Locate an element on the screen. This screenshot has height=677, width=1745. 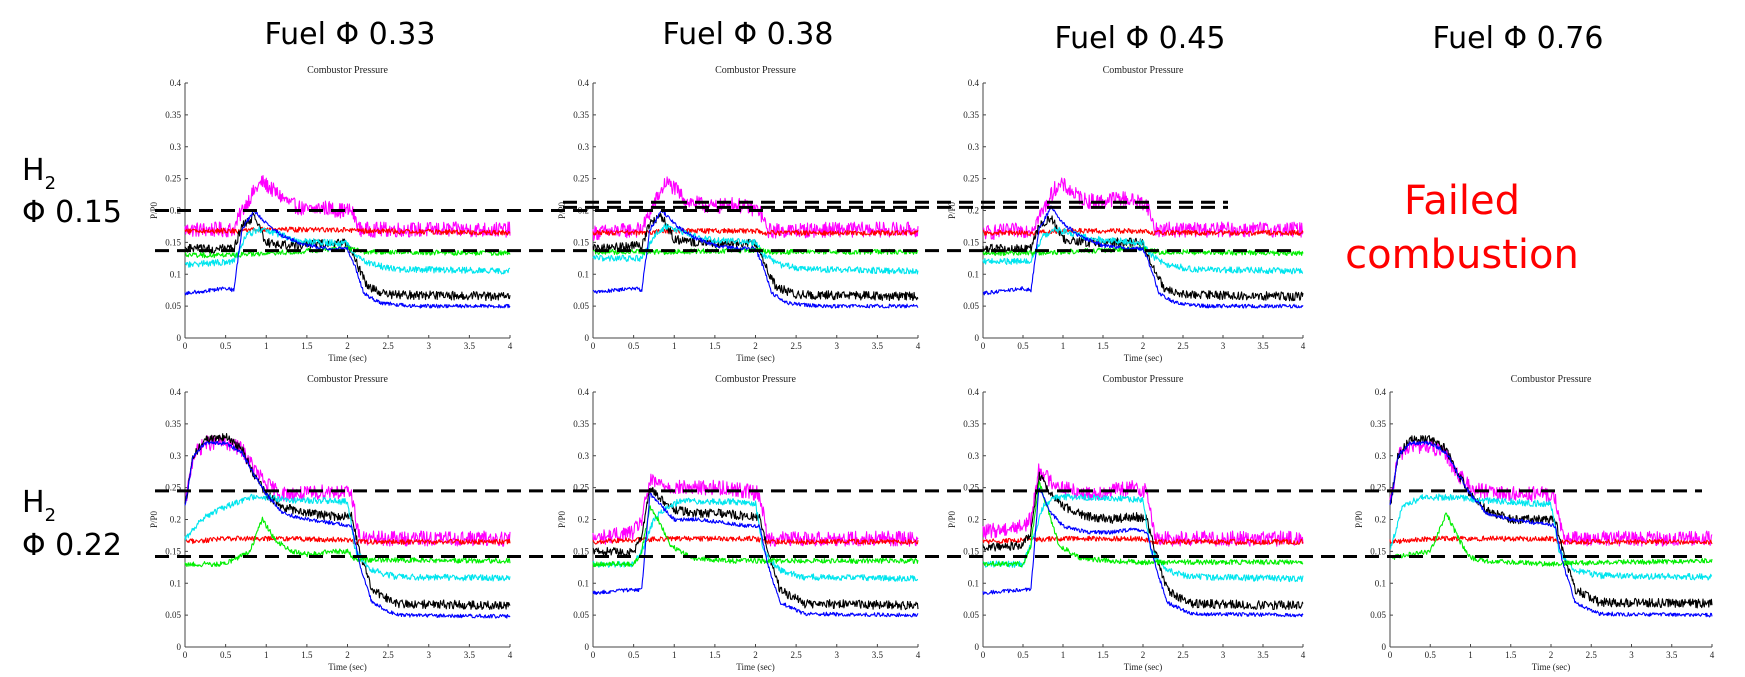
failed-text-line-2: combustion is located at coordinates (1462, 255).